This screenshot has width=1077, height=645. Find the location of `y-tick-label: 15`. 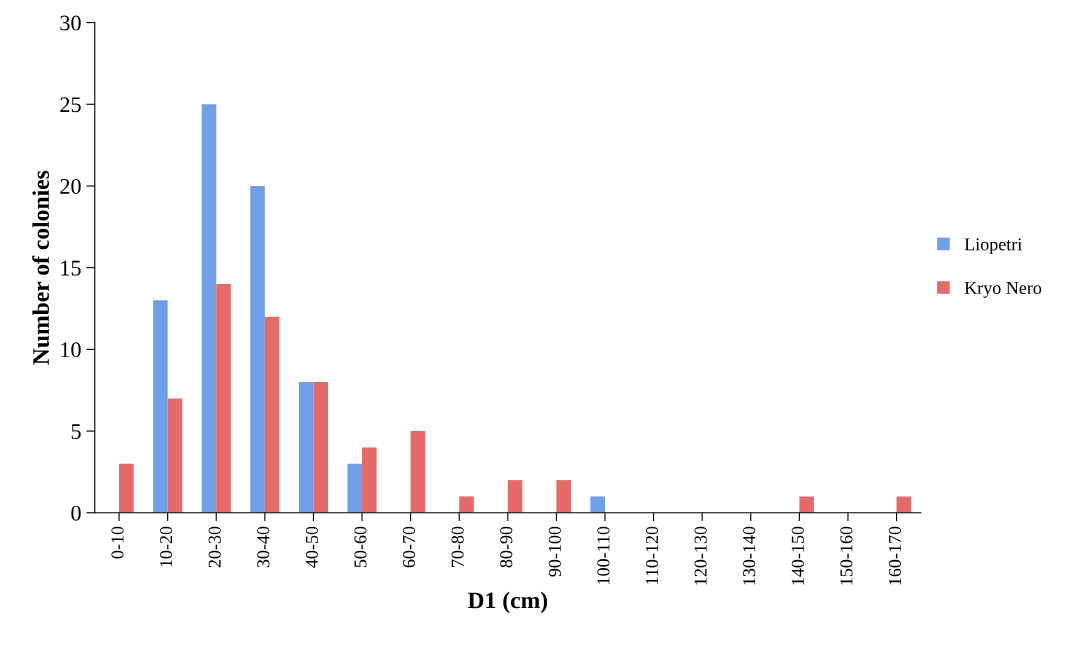

y-tick-label: 15 is located at coordinates (71, 268).